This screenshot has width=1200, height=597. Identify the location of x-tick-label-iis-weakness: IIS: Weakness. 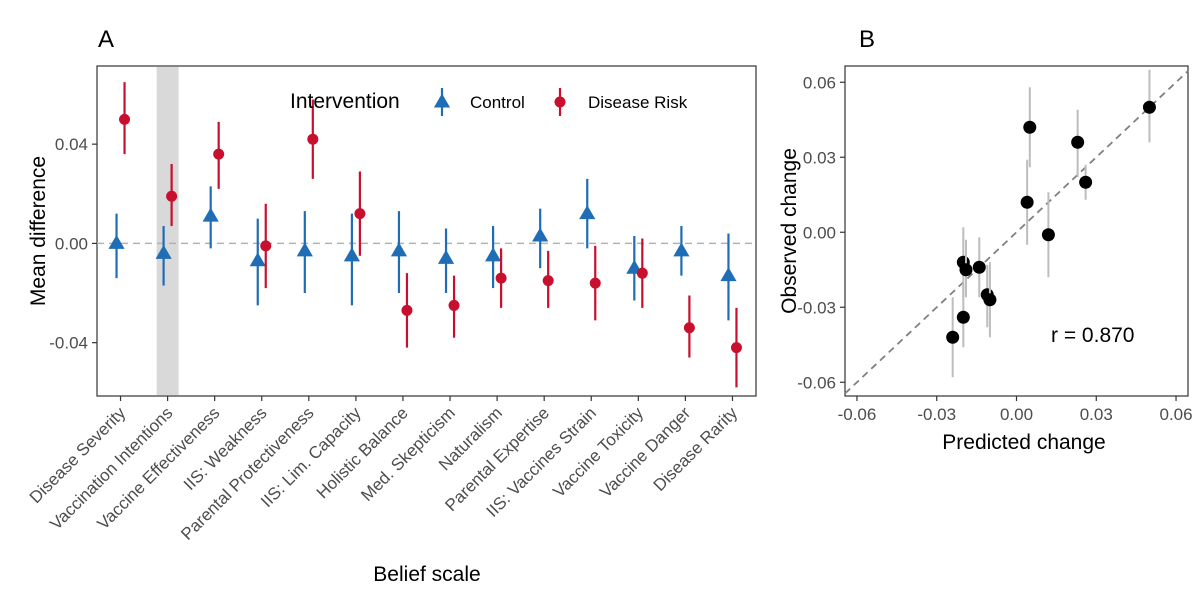
(225, 448).